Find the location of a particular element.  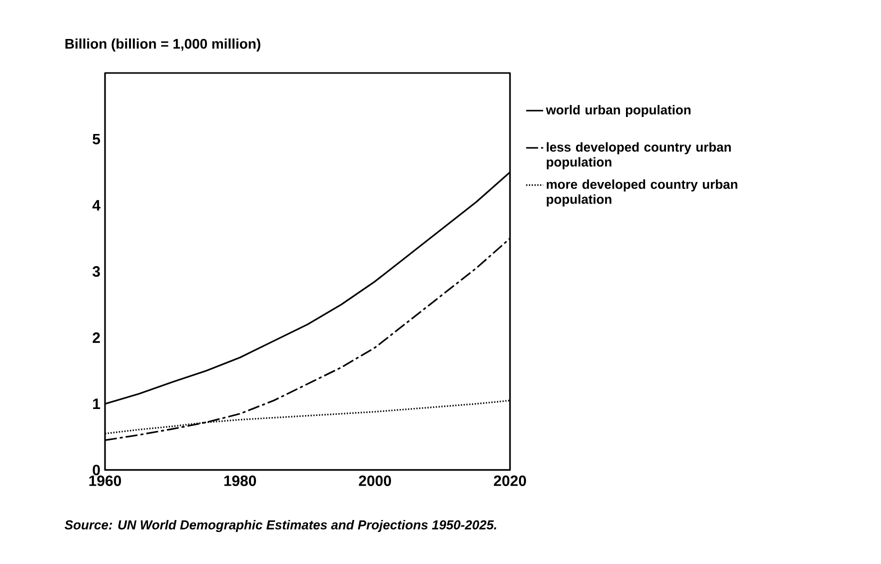

legend-label: world urban population is located at coordinates (618, 111).